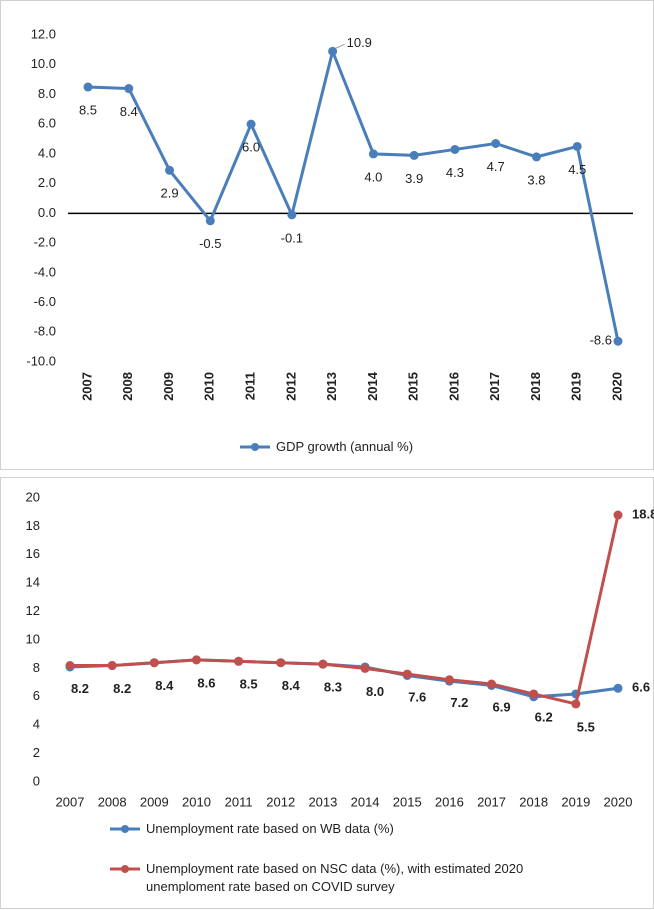  I want to click on x-tick-label: 2008, so click(127, 386).